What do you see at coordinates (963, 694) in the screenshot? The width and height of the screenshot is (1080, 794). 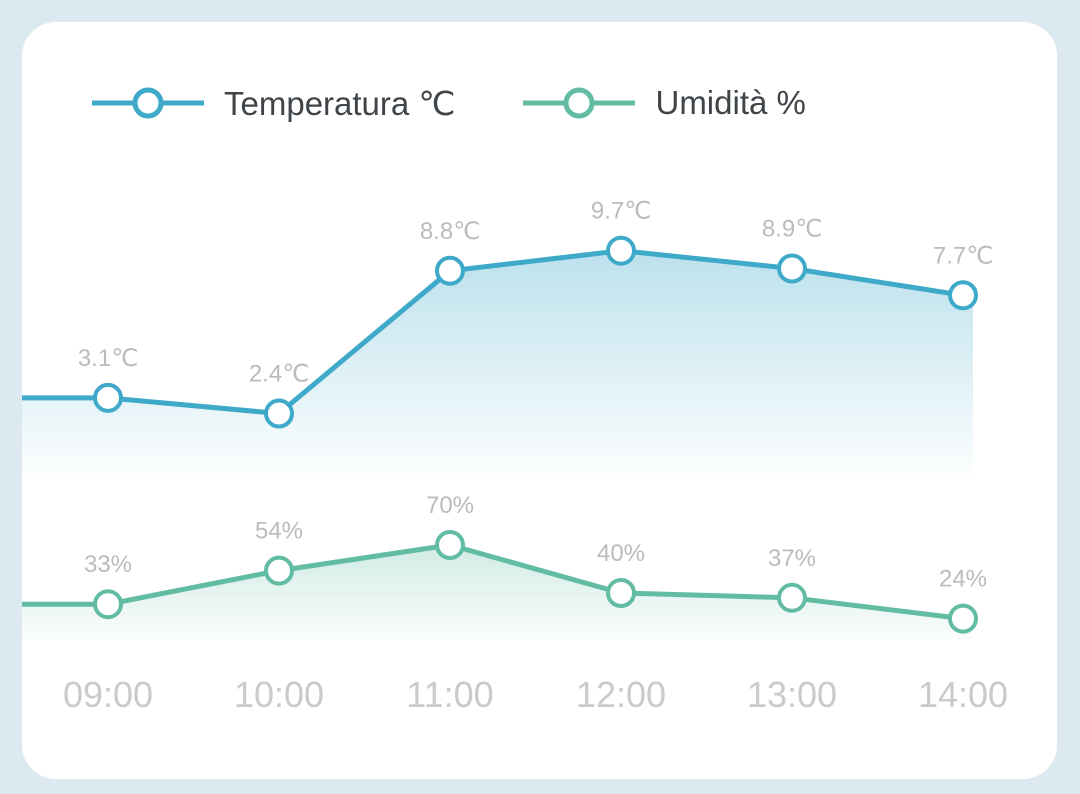 I see `x-tick-label: 14:00` at bounding box center [963, 694].